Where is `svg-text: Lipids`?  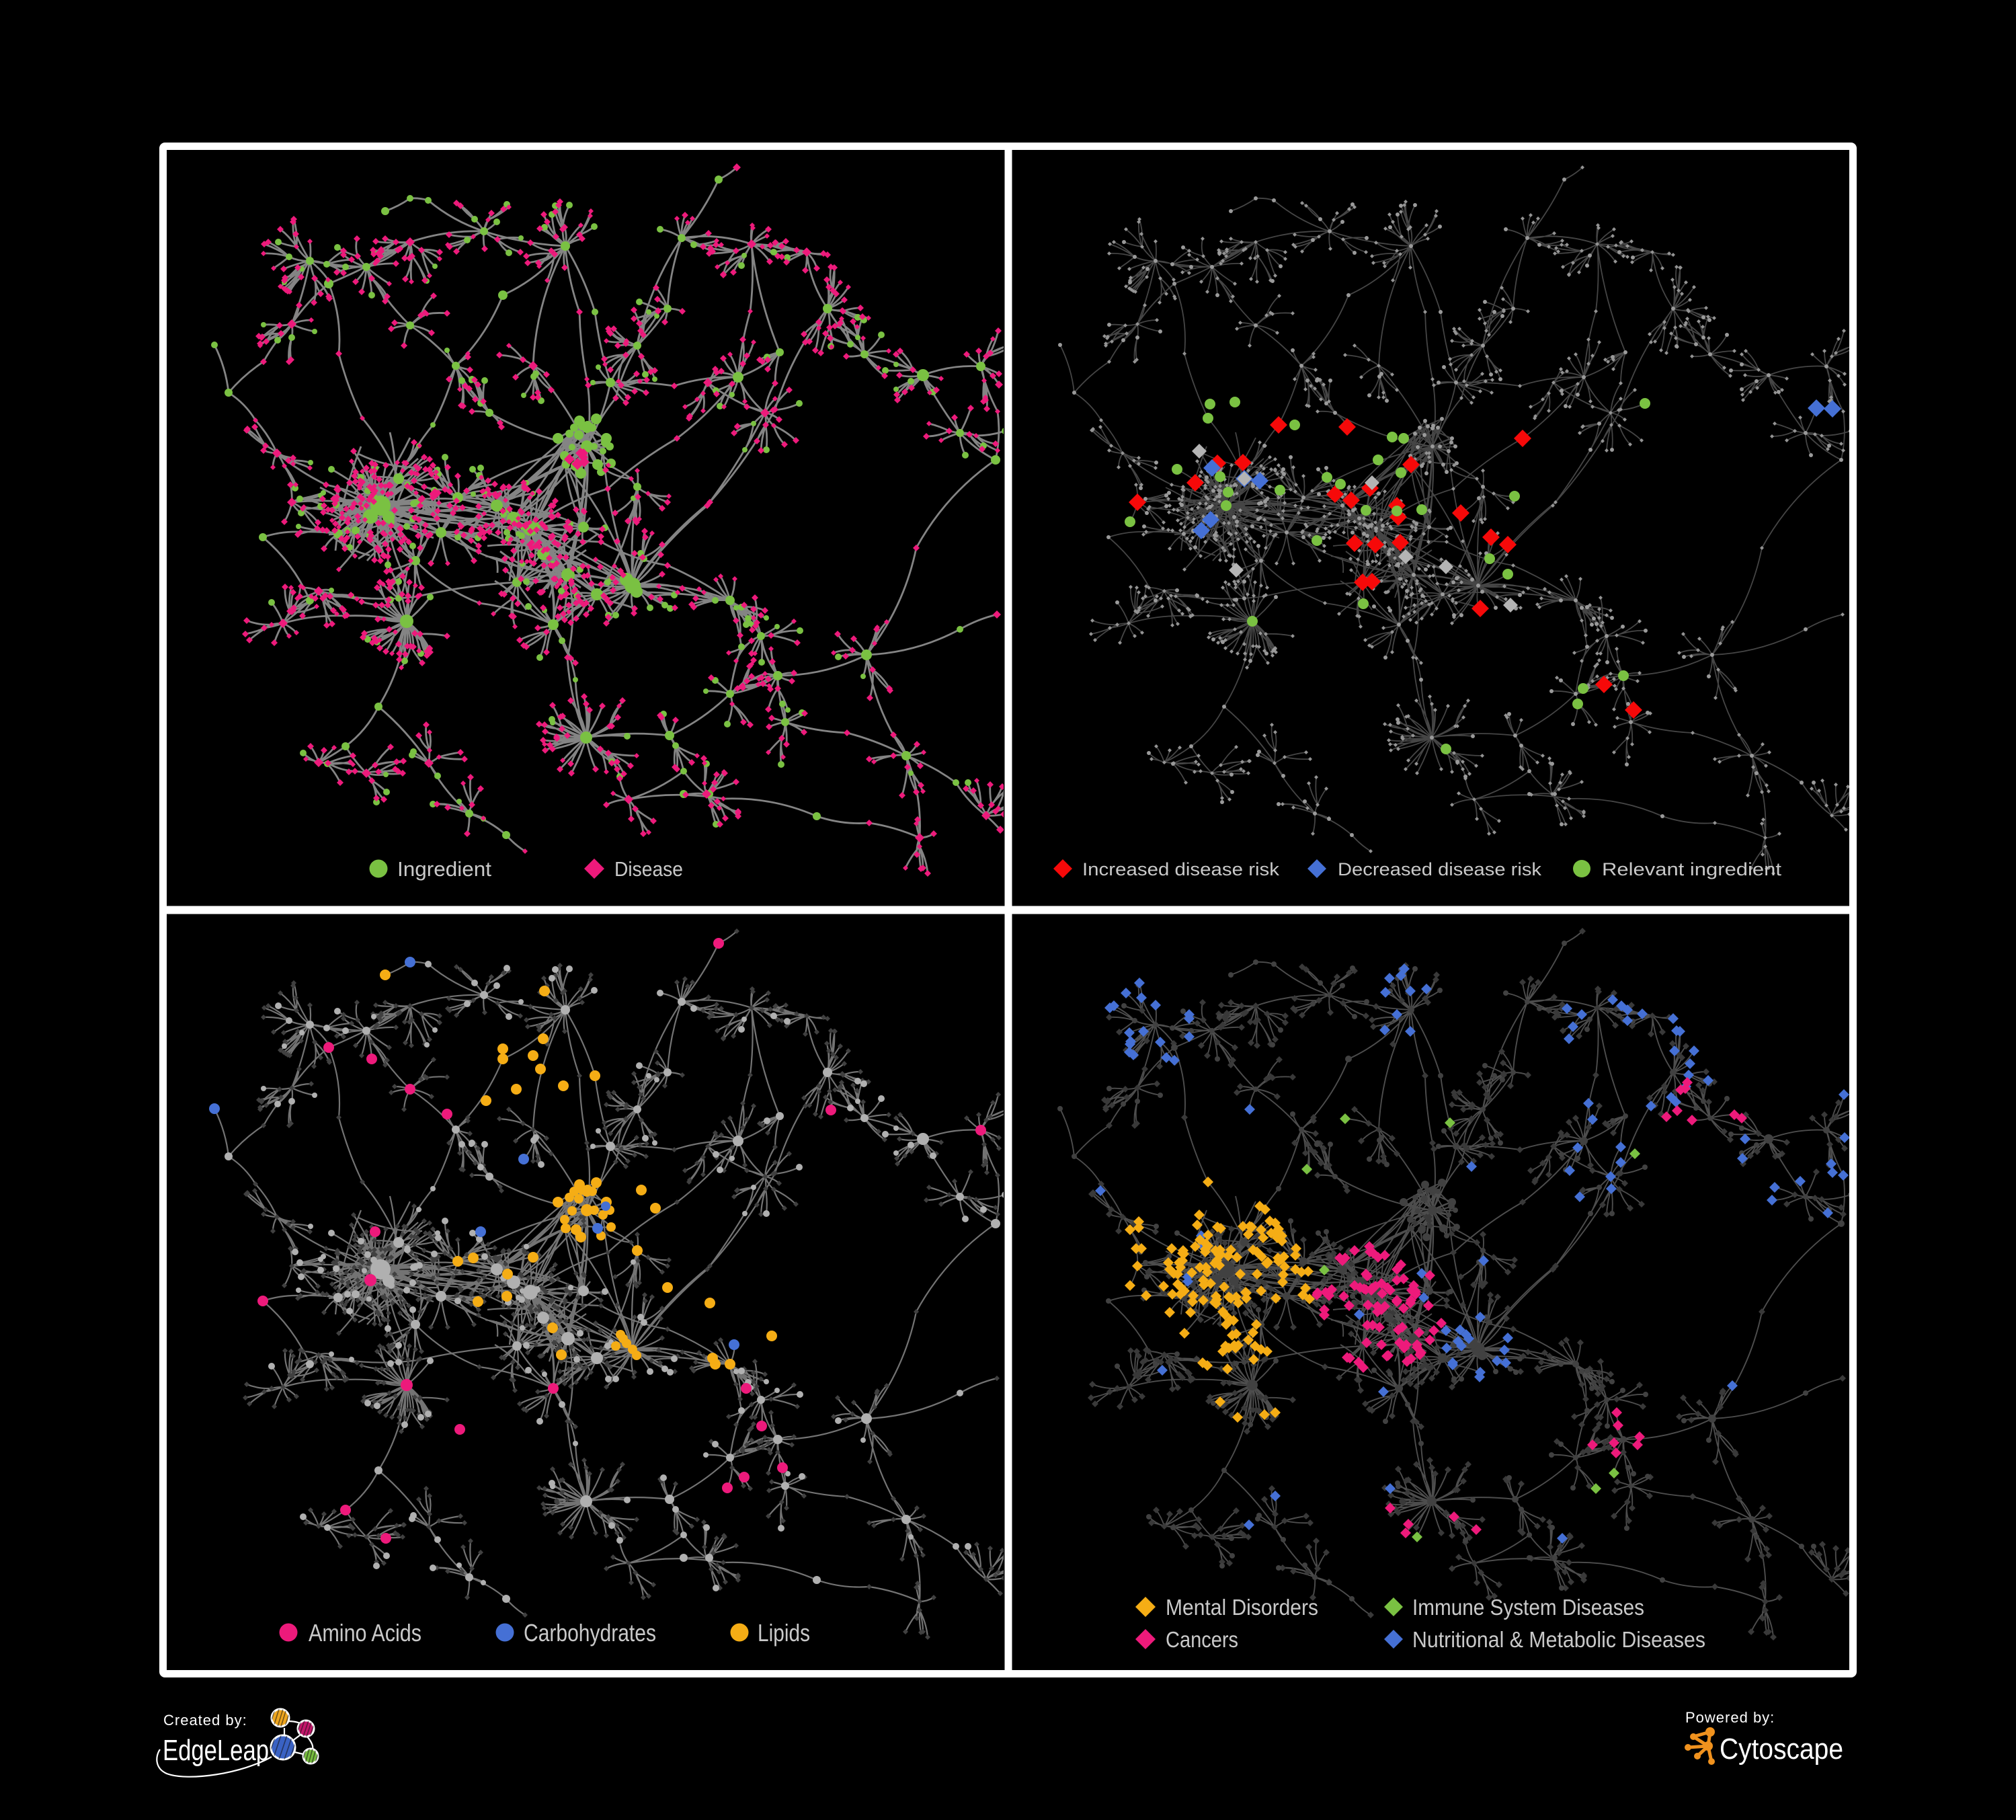
svg-text: Lipids is located at coordinates (784, 1633).